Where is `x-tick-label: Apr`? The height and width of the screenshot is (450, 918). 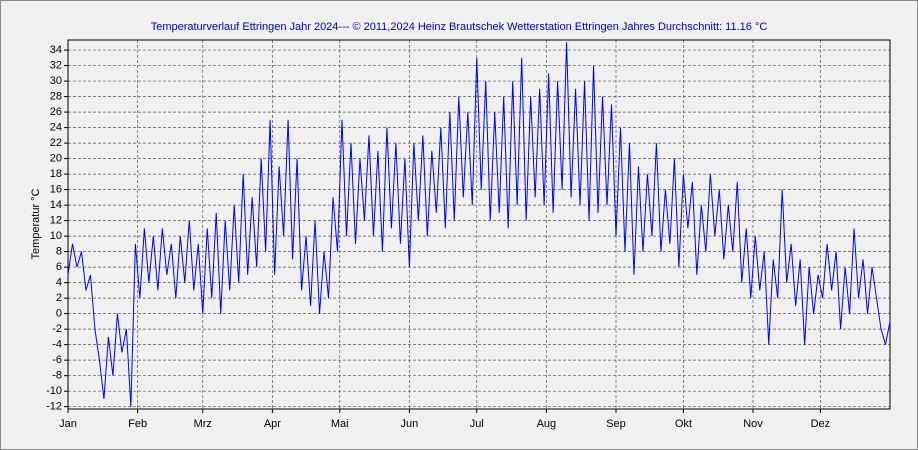 x-tick-label: Apr is located at coordinates (272, 424).